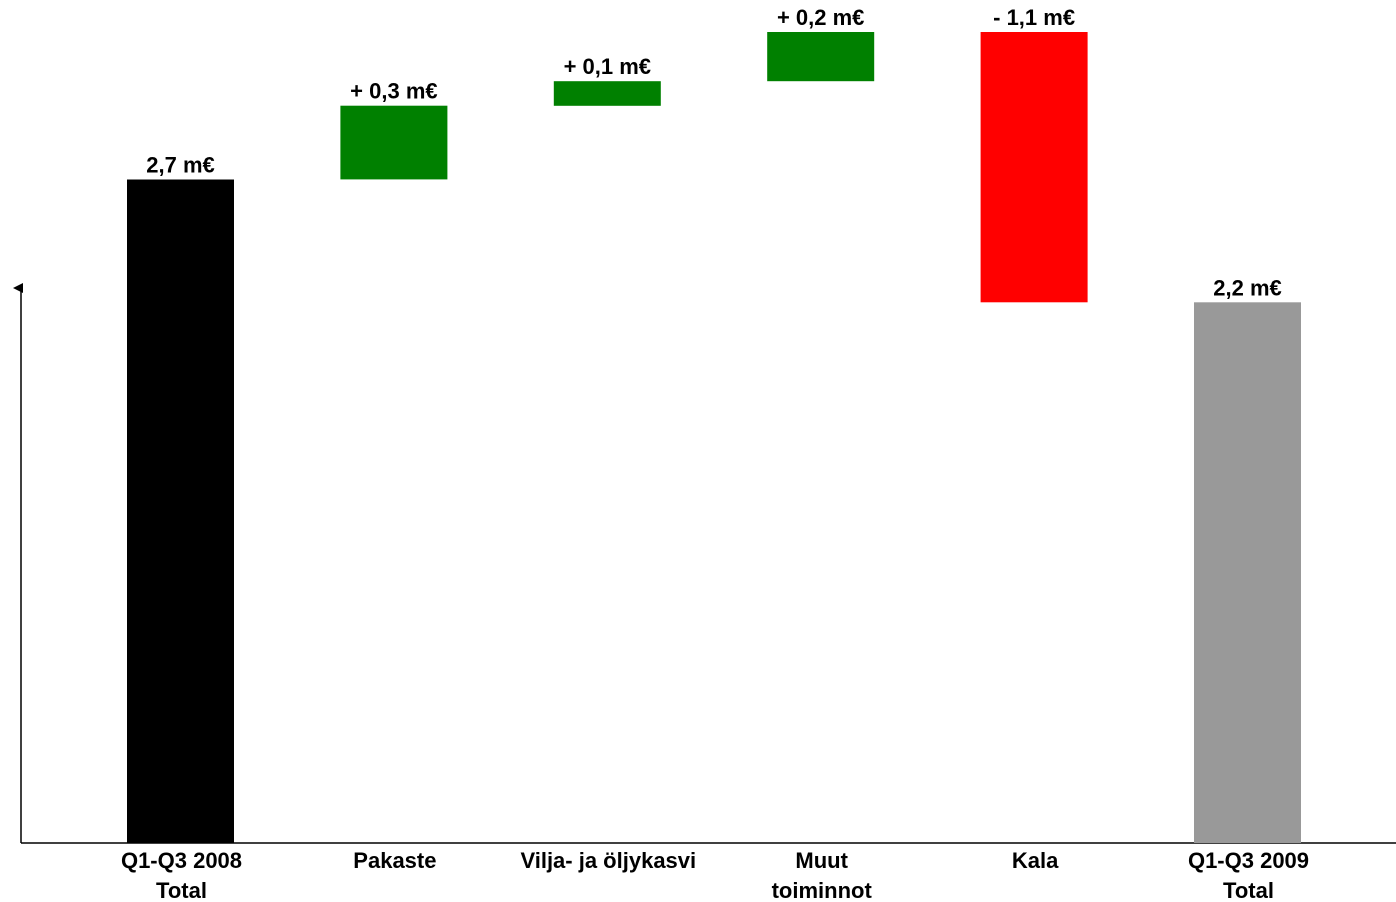 The image size is (1396, 902). Describe the element at coordinates (608, 860) in the screenshot. I see `category-label-2-line-0: Vilja- ja öljykasvi` at that location.